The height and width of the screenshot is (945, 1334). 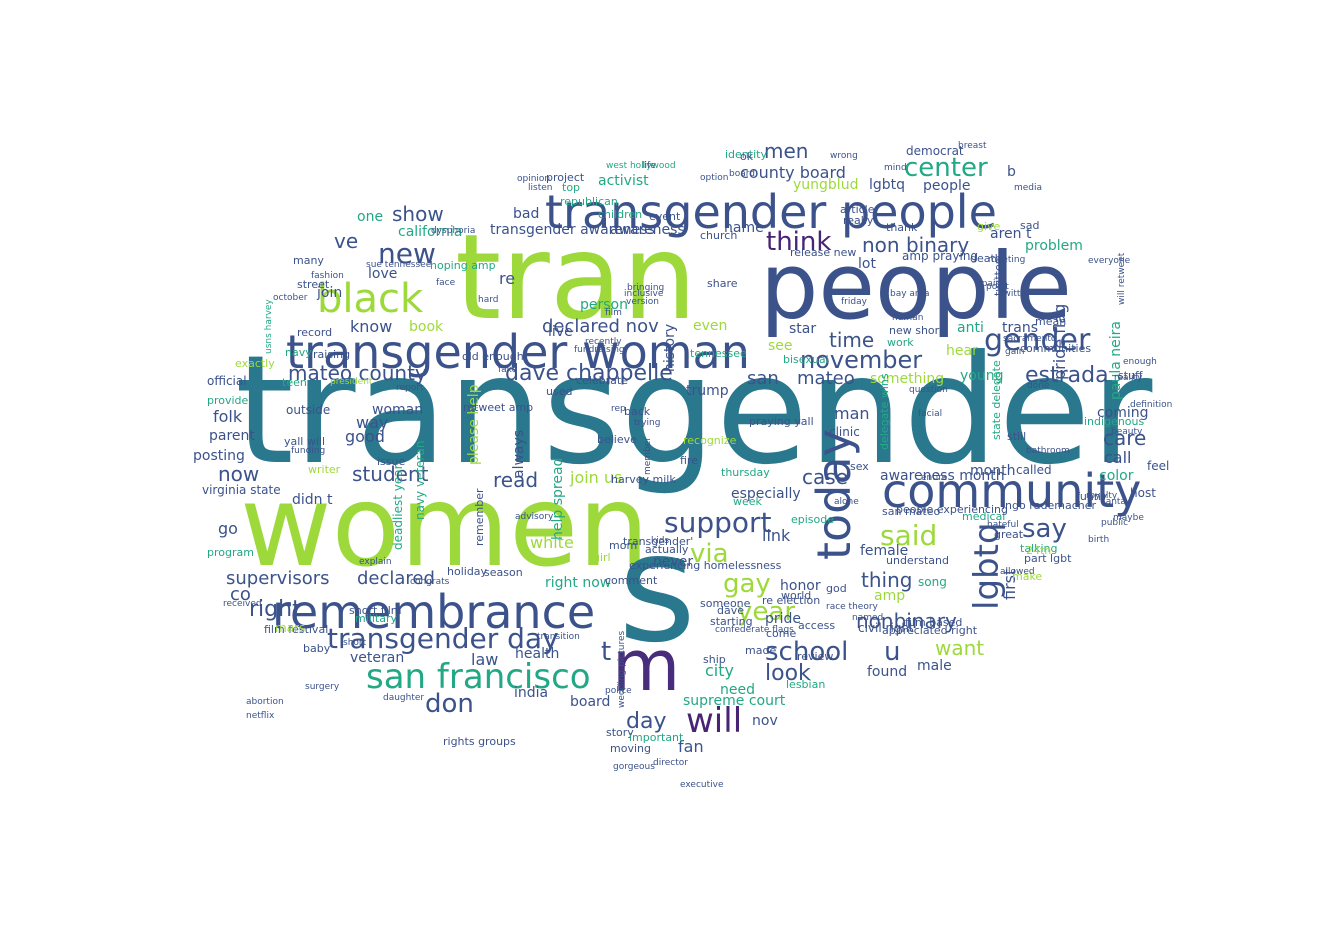 I want to click on word-co: co, so click(x=240, y=594).